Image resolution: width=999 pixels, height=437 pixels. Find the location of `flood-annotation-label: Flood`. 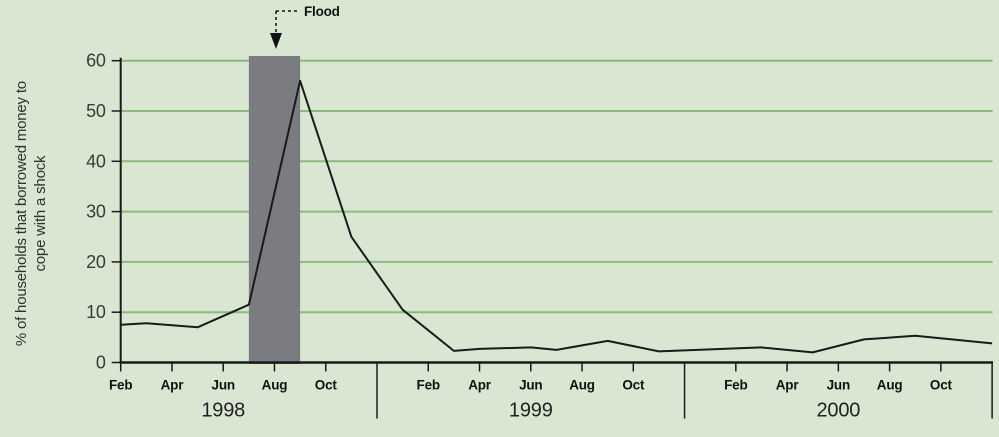

flood-annotation-label: Flood is located at coordinates (322, 11).